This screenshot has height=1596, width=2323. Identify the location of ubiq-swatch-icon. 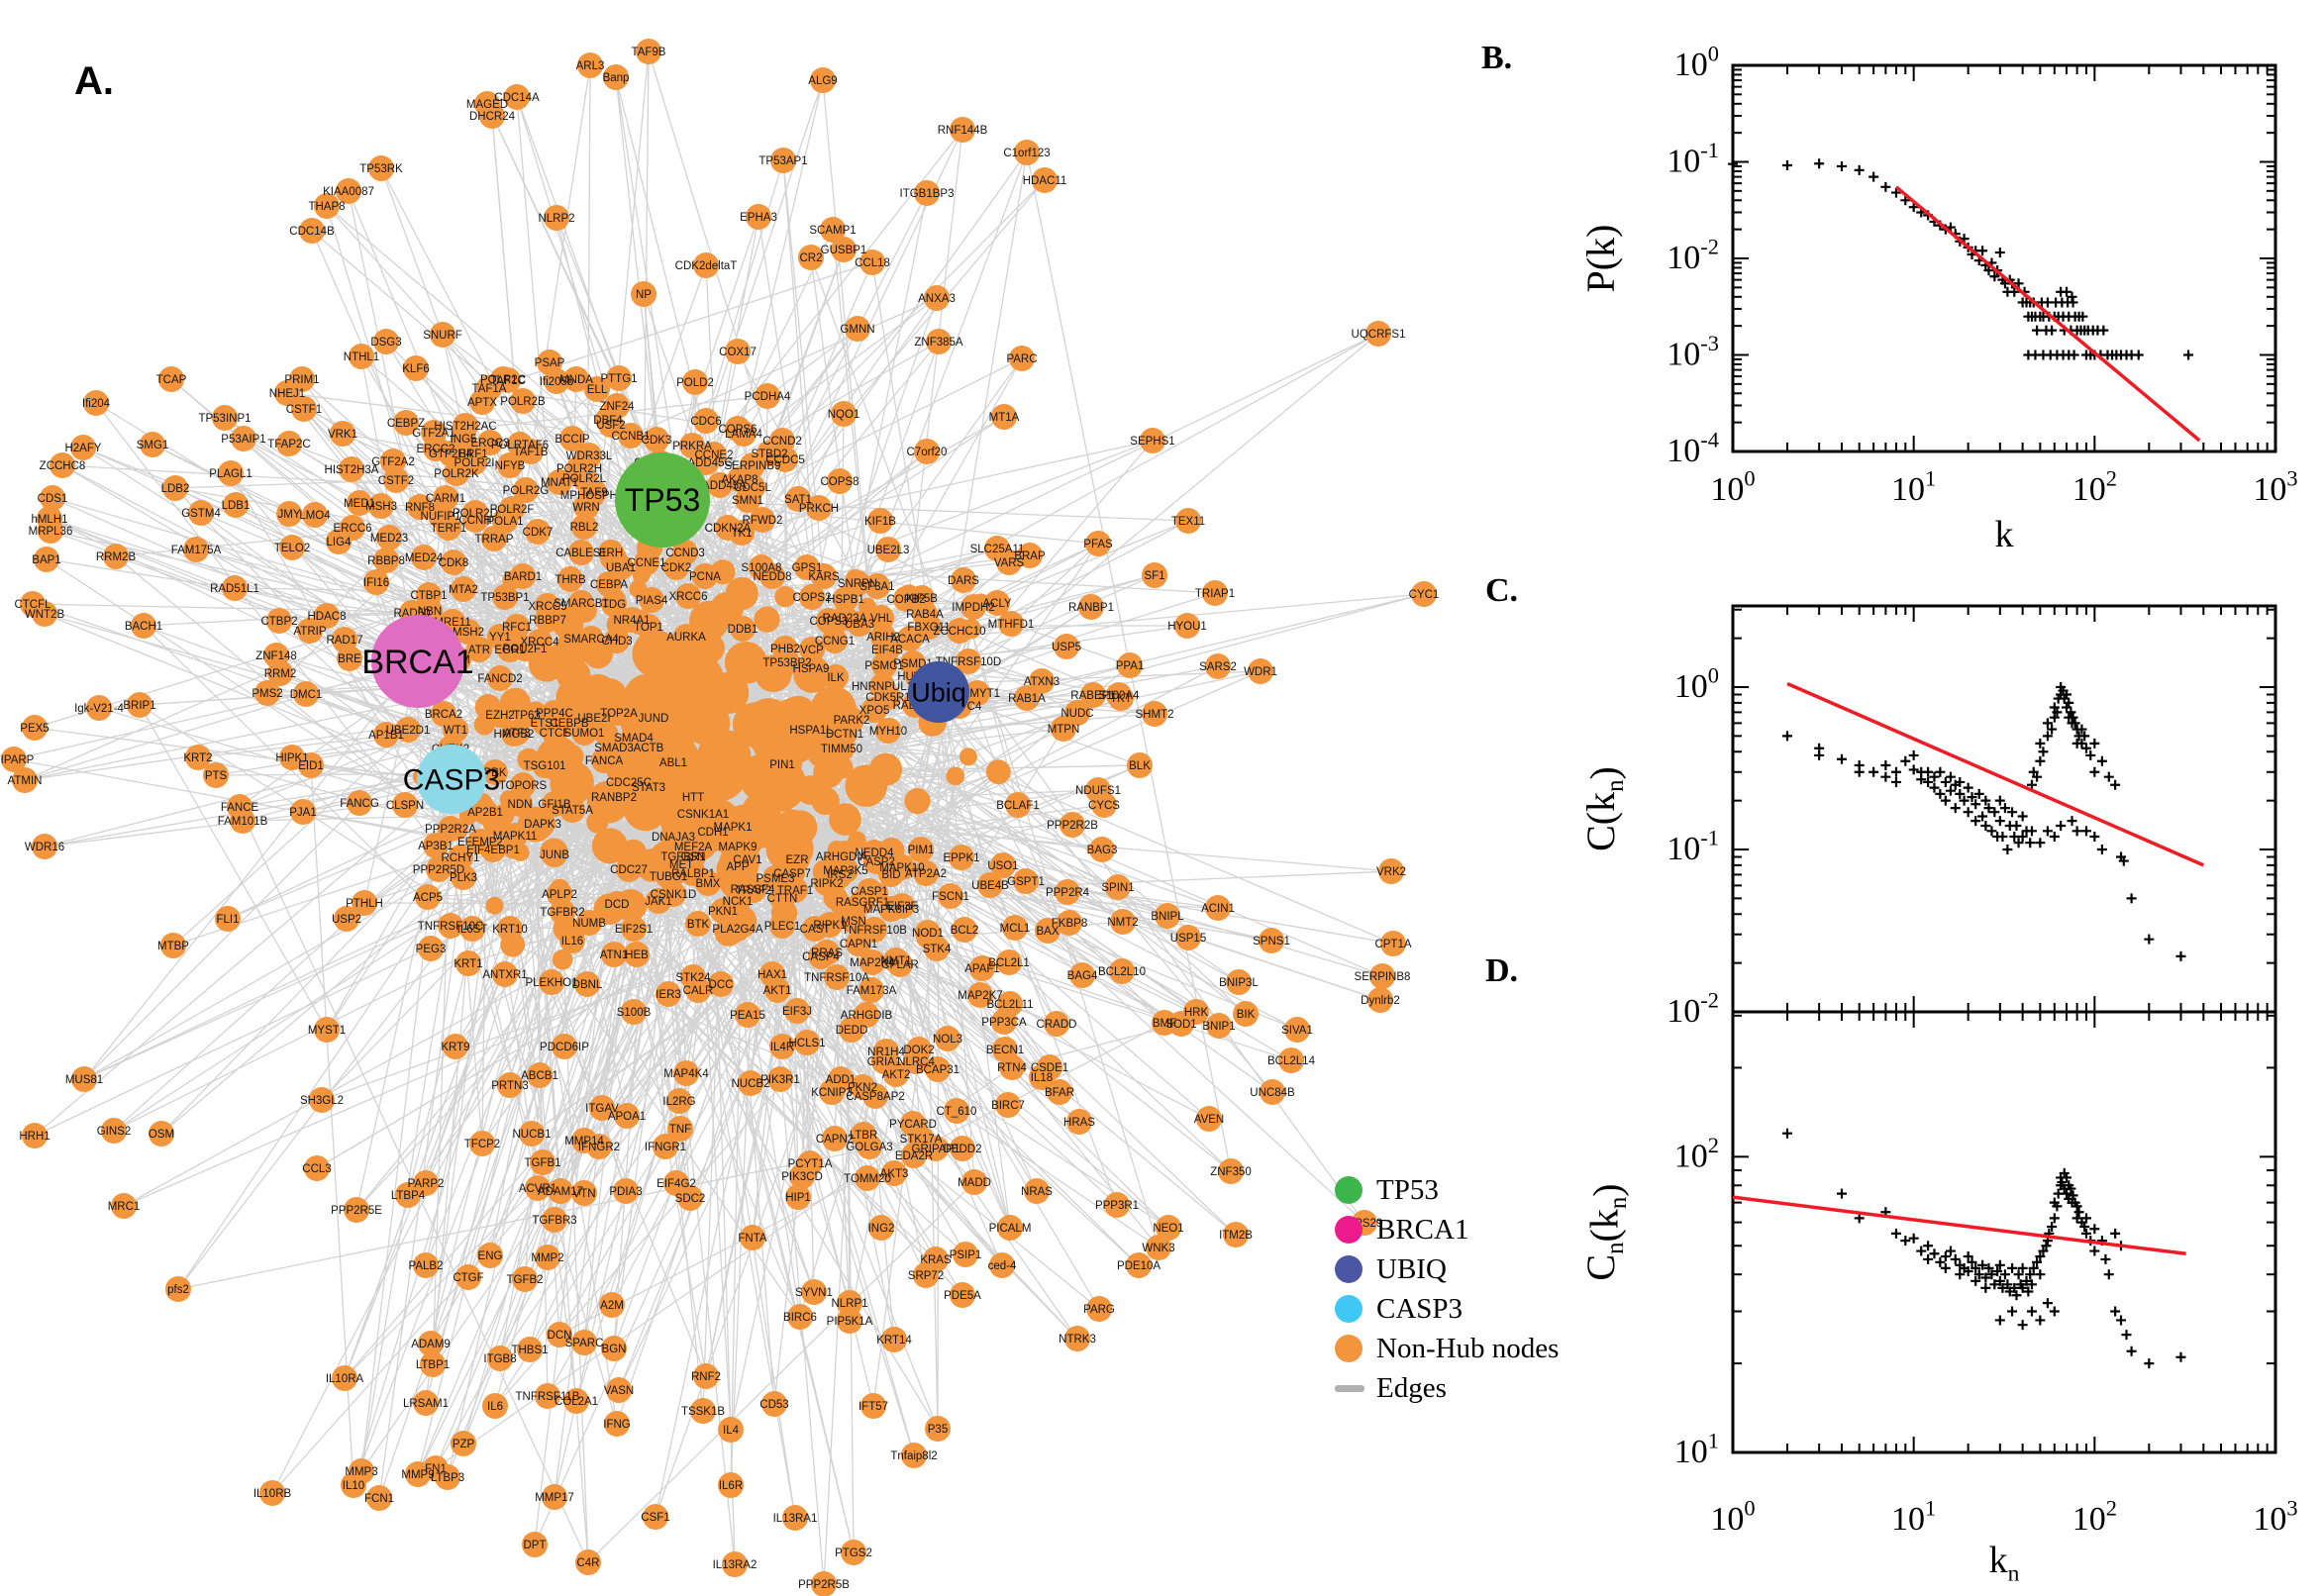
(1349, 1269).